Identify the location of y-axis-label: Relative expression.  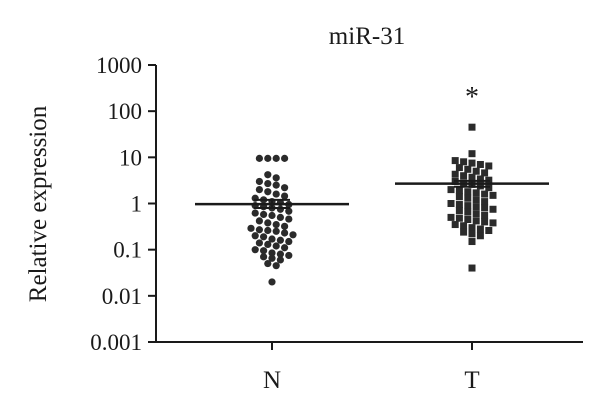
(38, 203).